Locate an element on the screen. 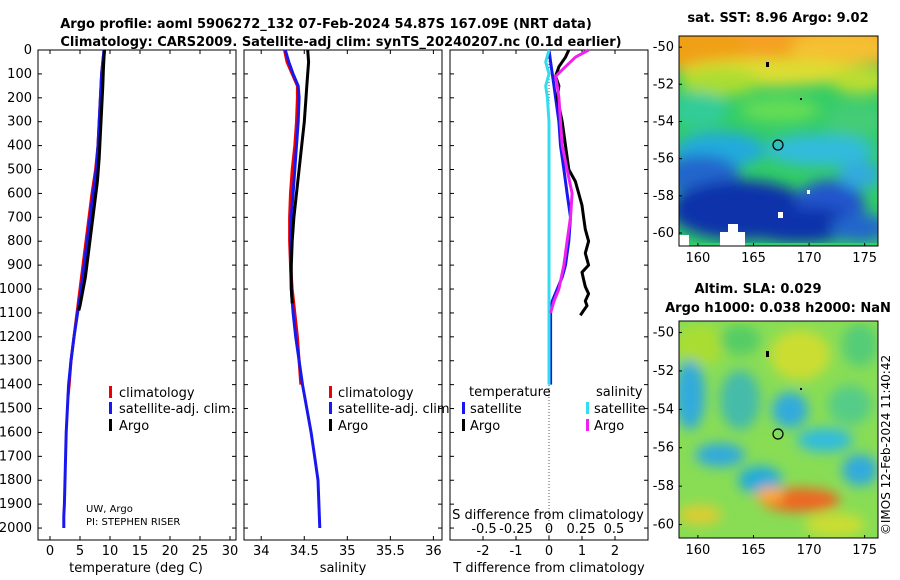 The height and width of the screenshot is (580, 900). sst-map-title: sat. SST: 8.96 Argo: 9.02 is located at coordinates (777, 18).